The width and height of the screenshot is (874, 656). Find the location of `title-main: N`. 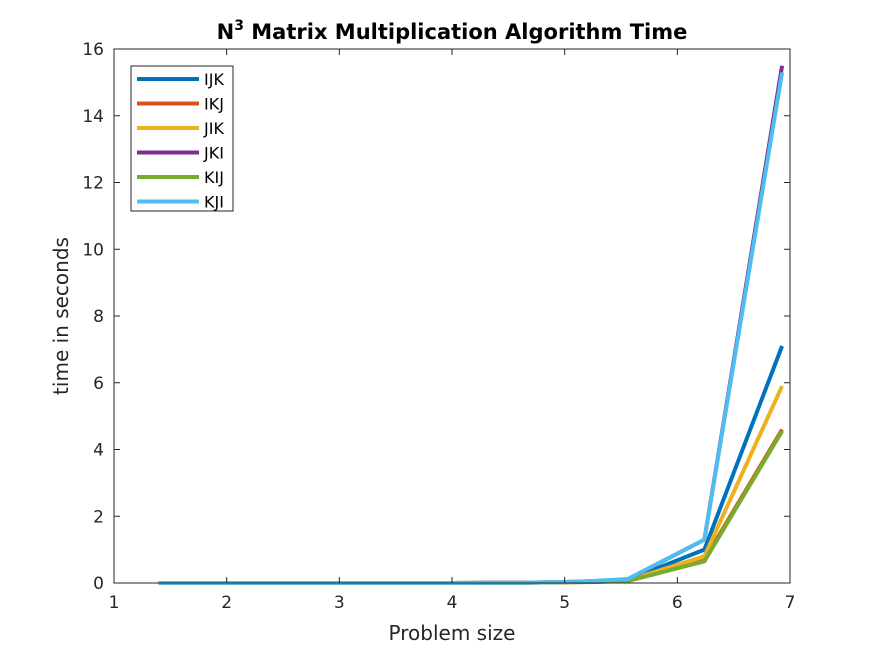

title-main: N is located at coordinates (226, 32).